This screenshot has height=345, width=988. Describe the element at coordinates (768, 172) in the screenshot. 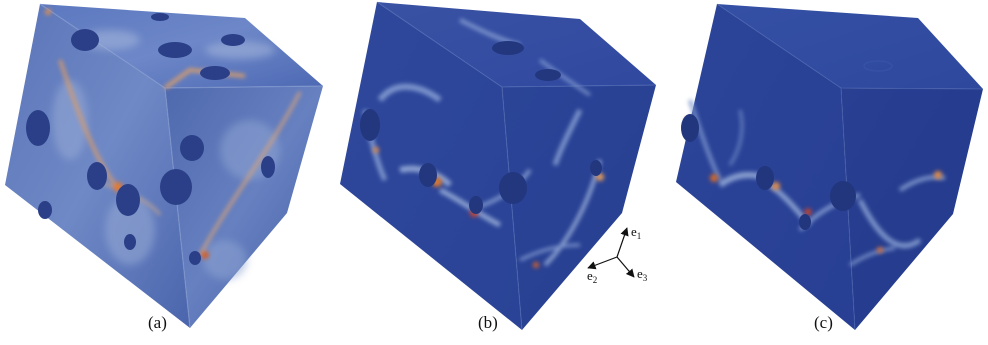

I see `cube-c-voids` at that location.